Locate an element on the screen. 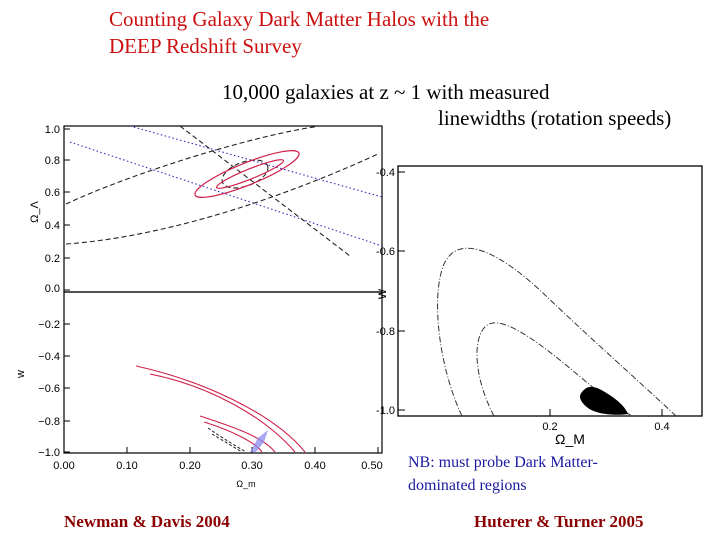 This screenshot has width=720, height=540. top-y-tick-label: 0.0 is located at coordinates (52, 289).